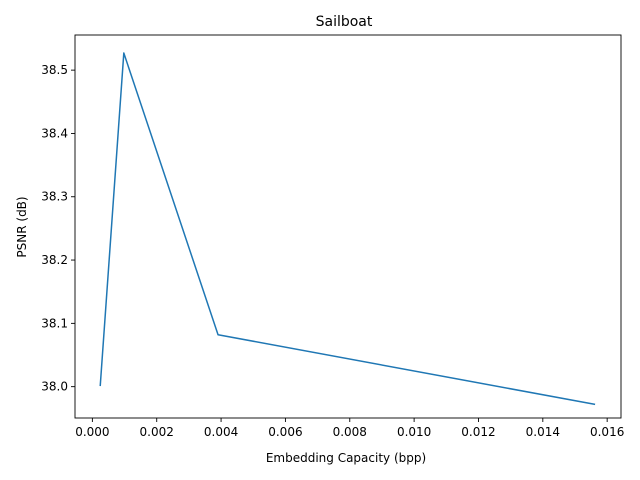 The width and height of the screenshot is (640, 480). What do you see at coordinates (54, 260) in the screenshot?
I see `y-tick-label: 38.2` at bounding box center [54, 260].